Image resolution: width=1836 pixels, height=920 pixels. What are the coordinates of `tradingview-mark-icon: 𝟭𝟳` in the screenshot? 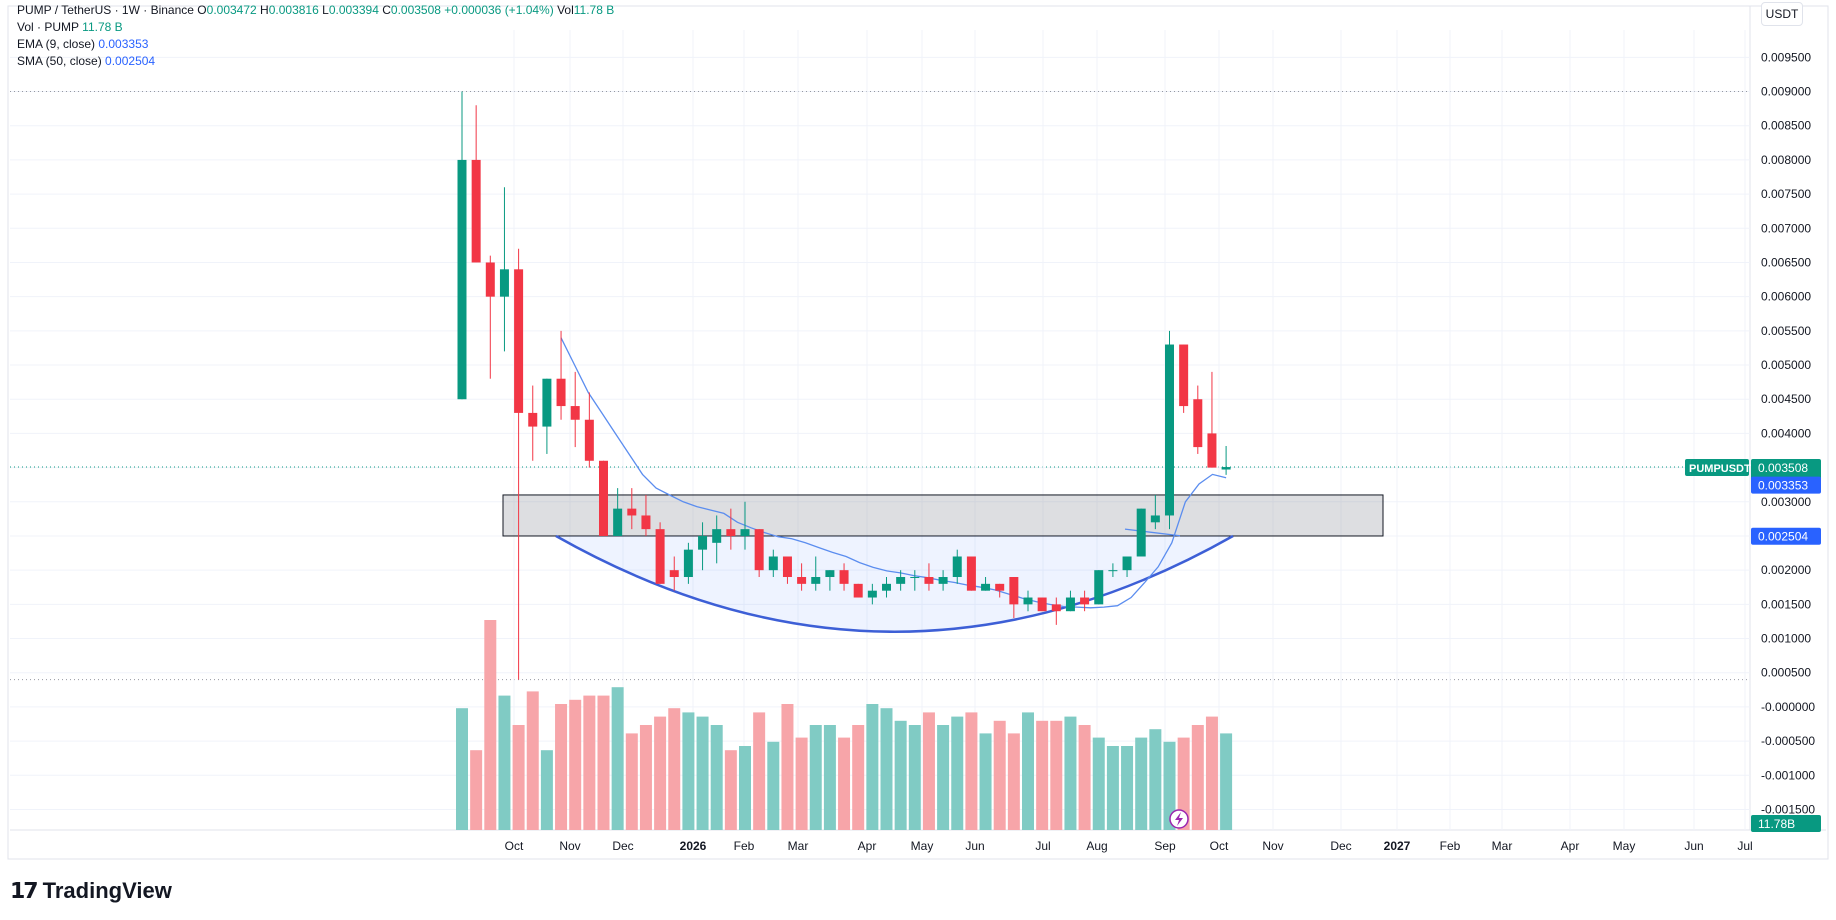 It's located at (24, 890).